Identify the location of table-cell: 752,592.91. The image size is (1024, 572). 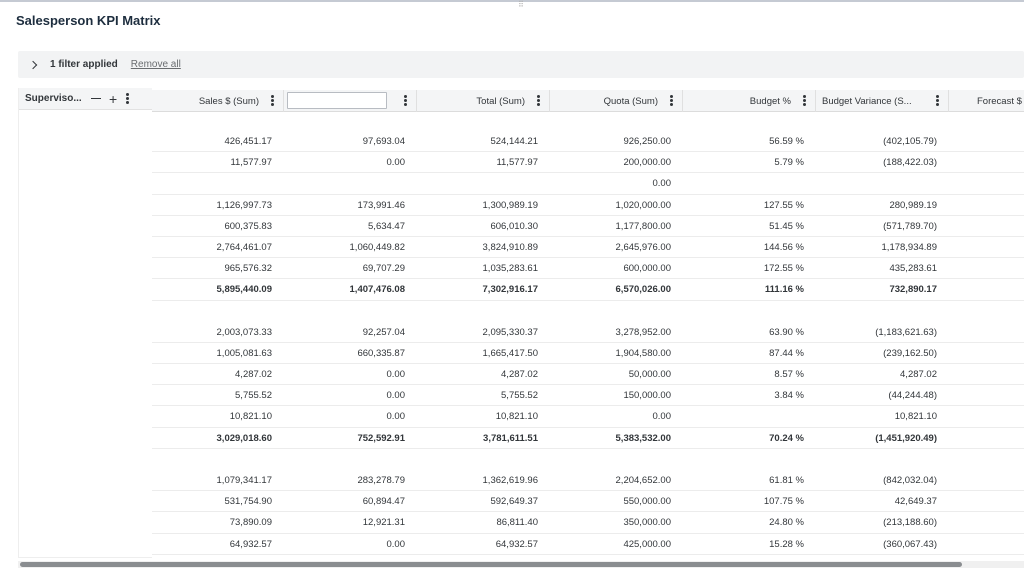
(381, 438).